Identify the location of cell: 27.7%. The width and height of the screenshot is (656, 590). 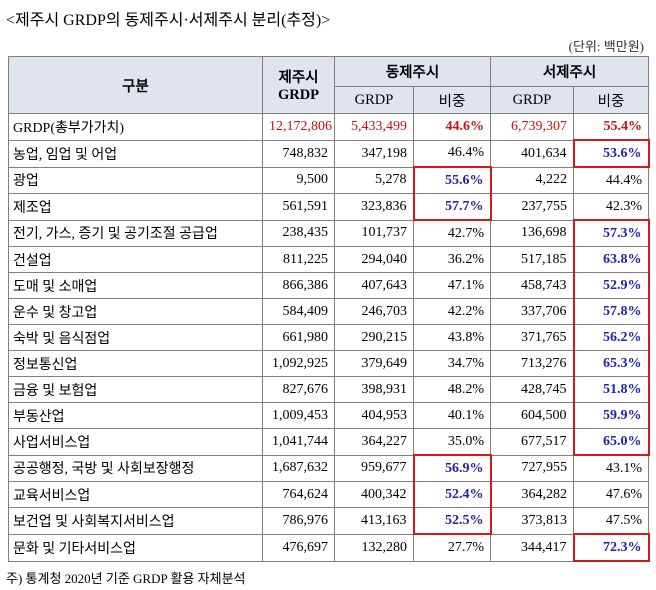
(452, 547).